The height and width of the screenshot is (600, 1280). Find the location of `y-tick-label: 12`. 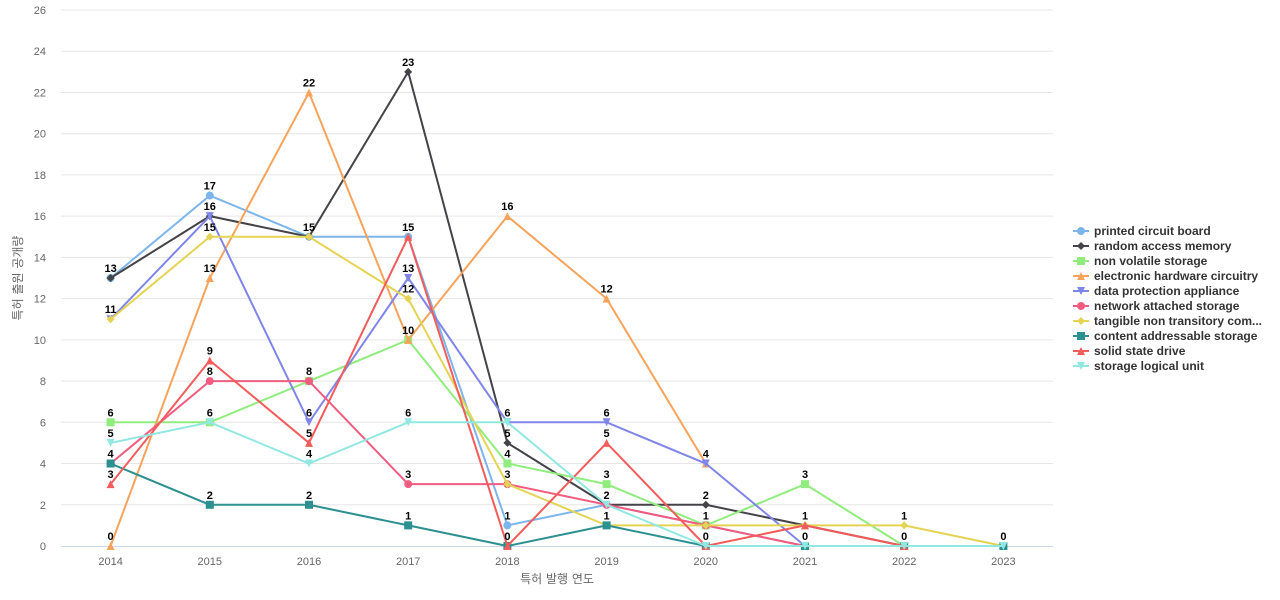

y-tick-label: 12 is located at coordinates (40, 300).